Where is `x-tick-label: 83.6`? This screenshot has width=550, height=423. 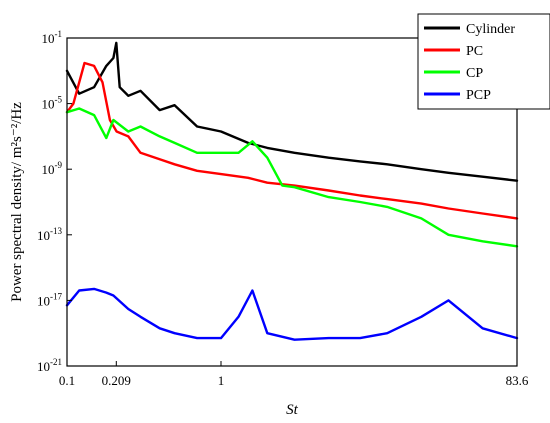 x-tick-label: 83.6 is located at coordinates (517, 380).